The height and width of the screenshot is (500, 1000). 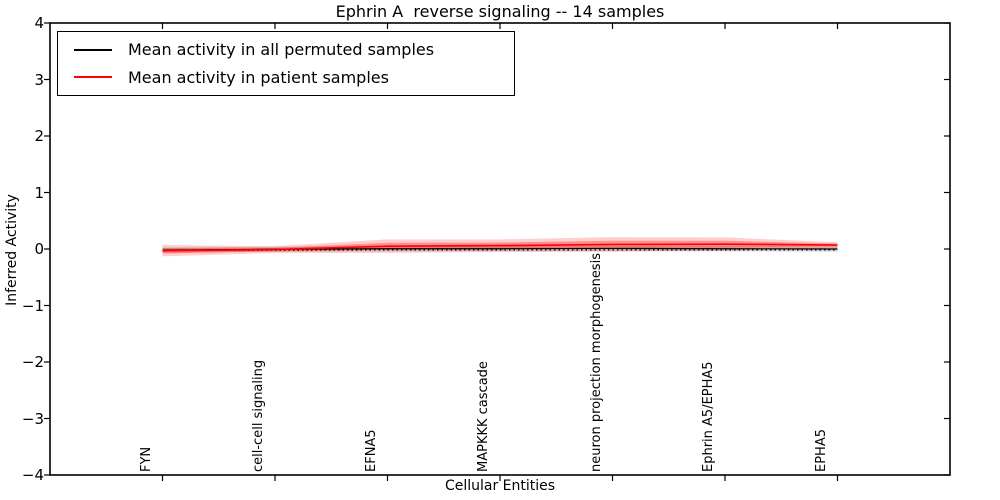 What do you see at coordinates (258, 415) in the screenshot?
I see `x-tick-label: cell-cell signaling` at bounding box center [258, 415].